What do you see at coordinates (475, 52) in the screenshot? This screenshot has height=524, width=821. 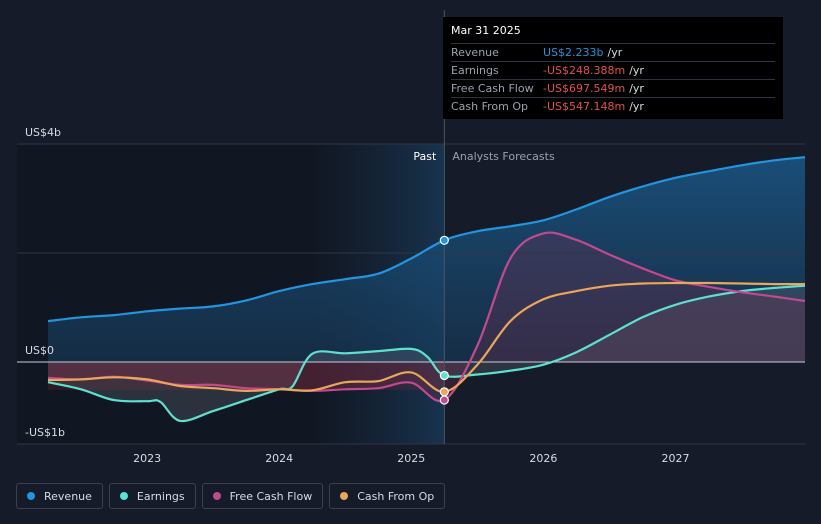 I see `tooltip-row-label: Revenue` at bounding box center [475, 52].